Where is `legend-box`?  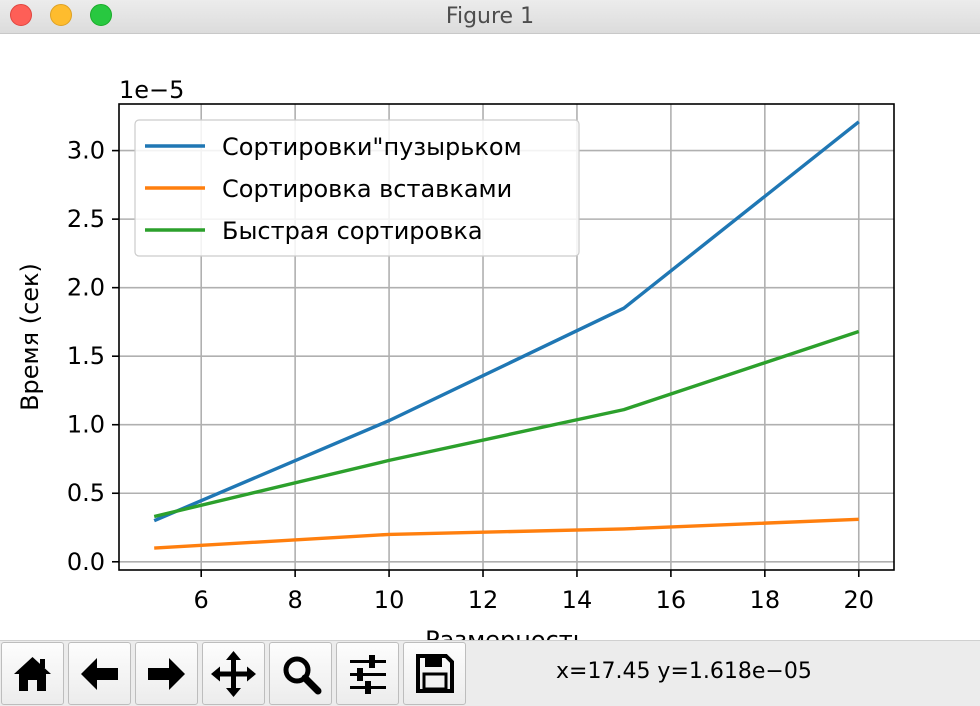
legend-box is located at coordinates (357, 188).